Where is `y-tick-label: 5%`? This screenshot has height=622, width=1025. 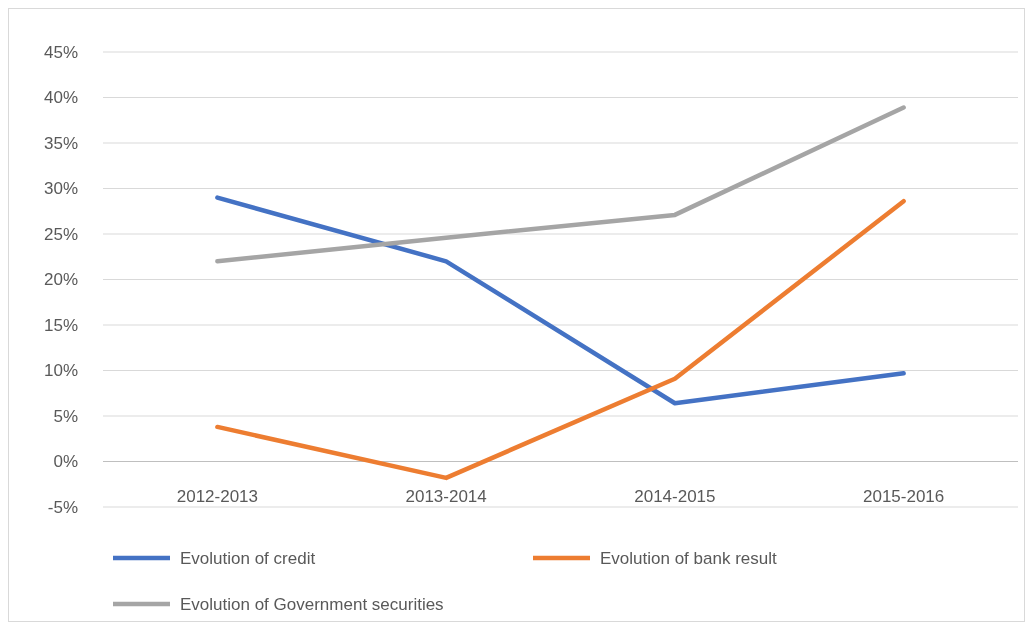 y-tick-label: 5% is located at coordinates (65, 416).